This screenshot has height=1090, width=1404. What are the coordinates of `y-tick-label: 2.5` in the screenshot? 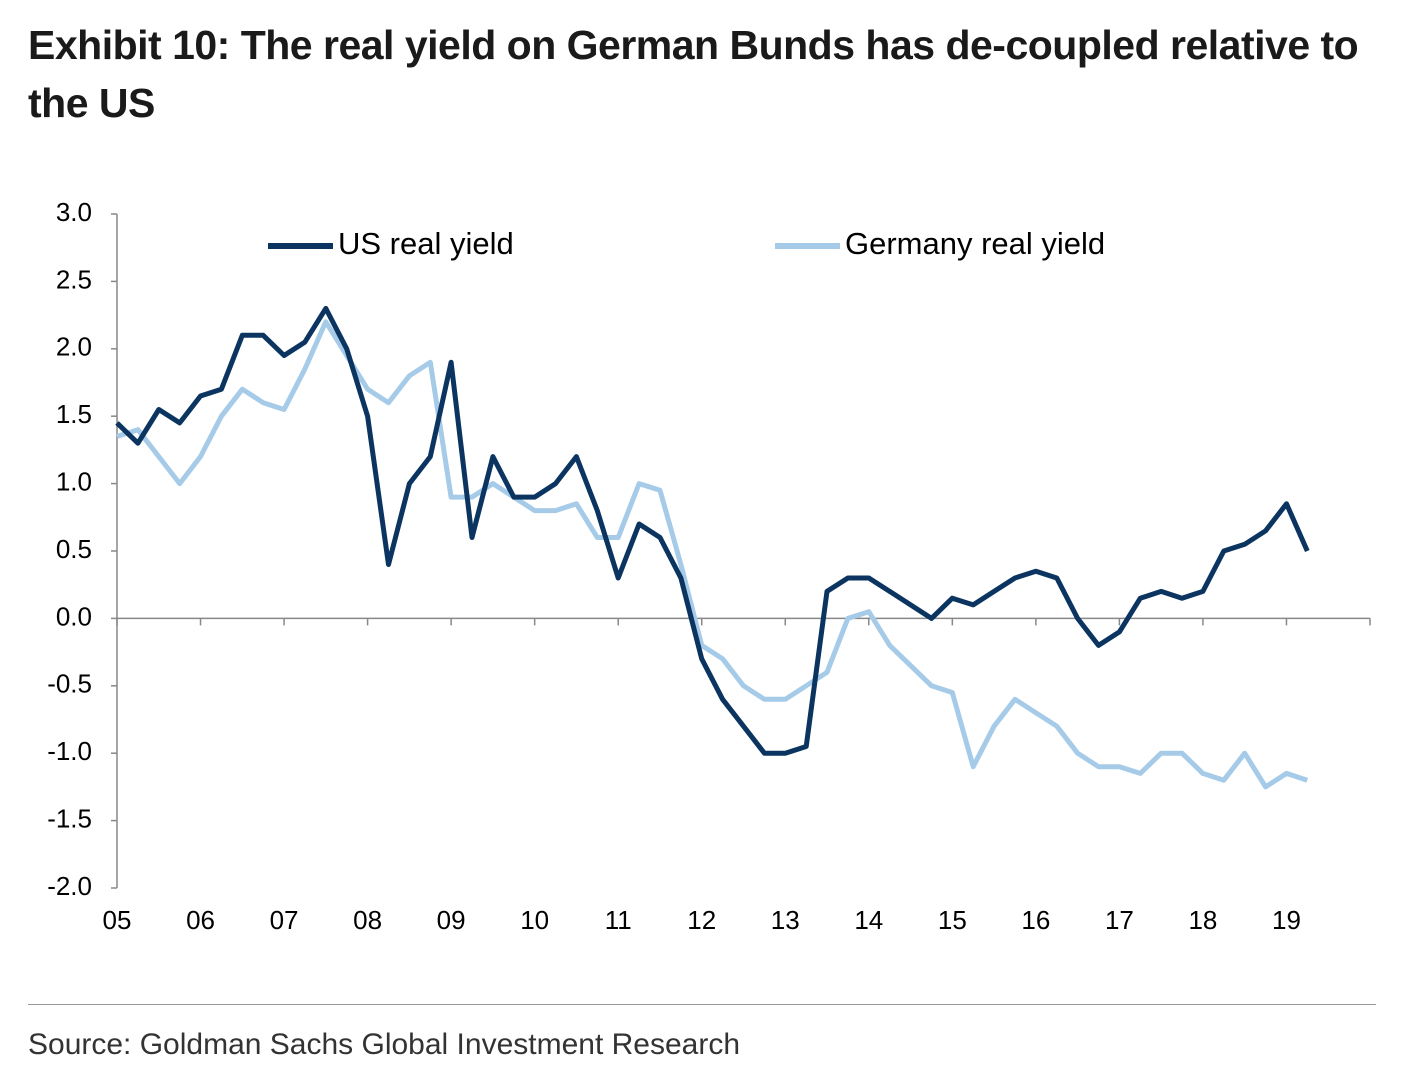 It's located at (74, 279).